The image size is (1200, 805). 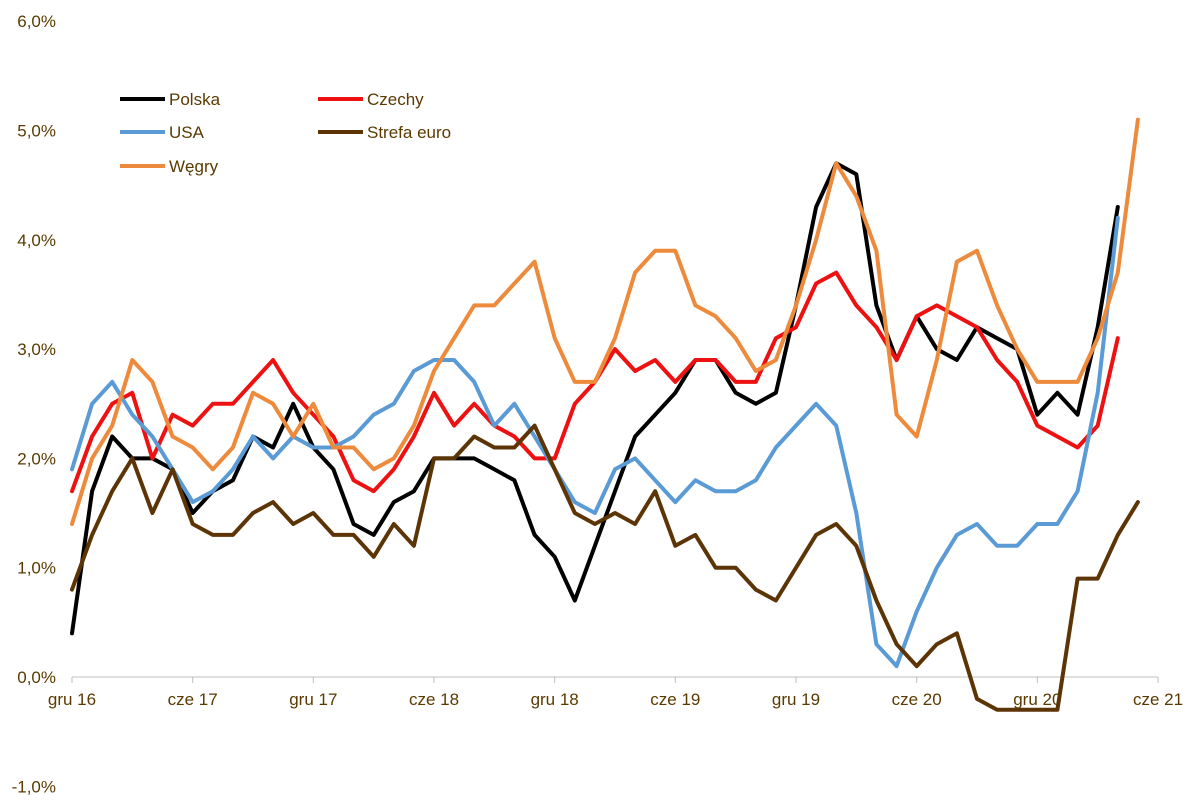 I want to click on legend-label: Polska, so click(x=195, y=99).